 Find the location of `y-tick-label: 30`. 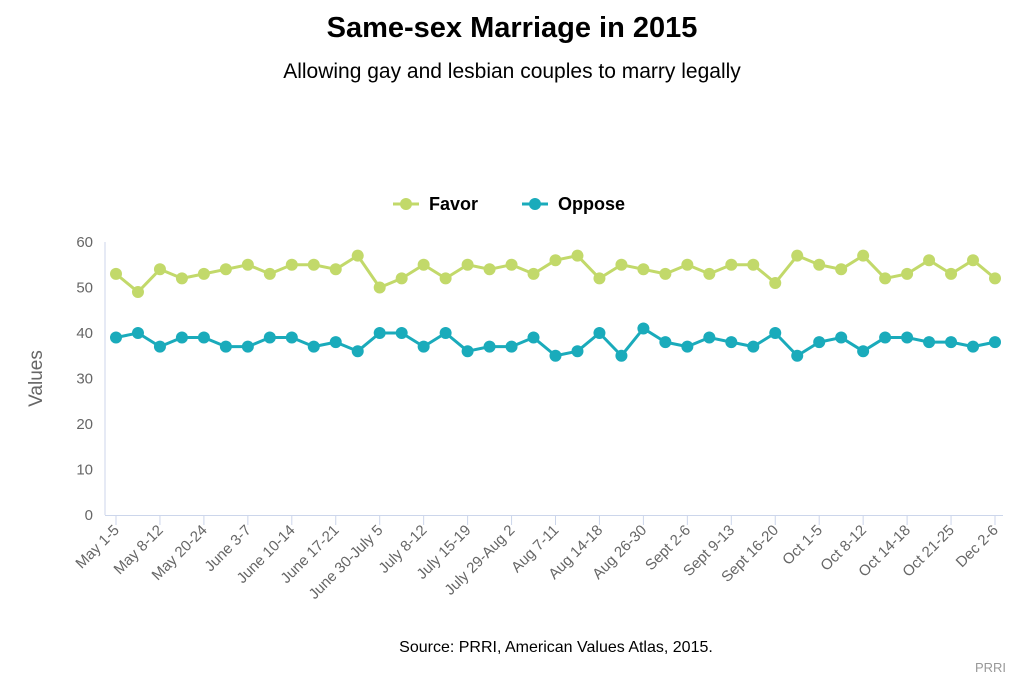

y-tick-label: 30 is located at coordinates (84, 379).